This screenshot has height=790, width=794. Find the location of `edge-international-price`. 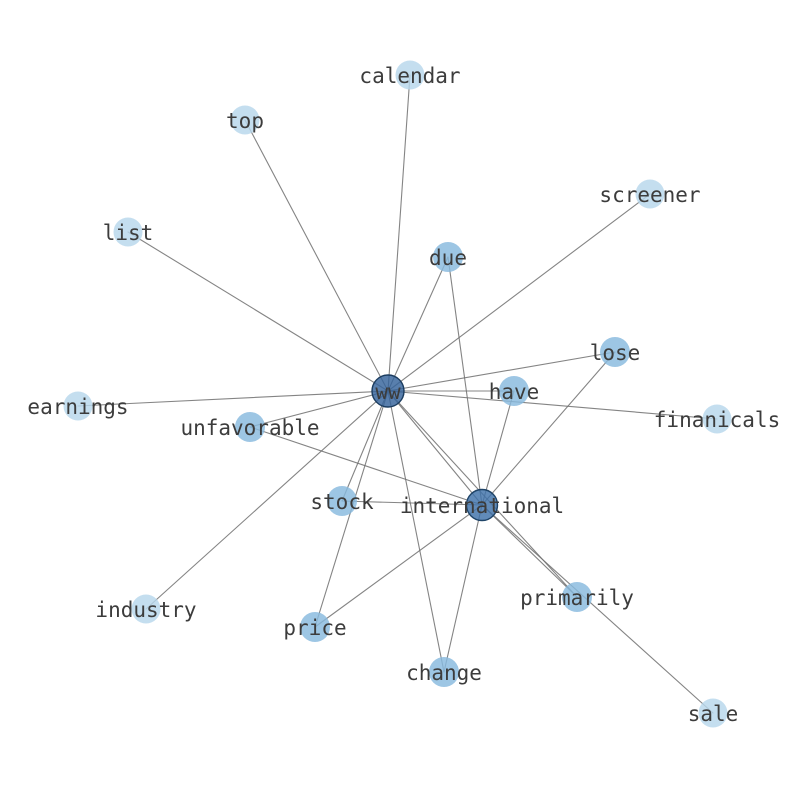

edge-international-price is located at coordinates (398, 566).